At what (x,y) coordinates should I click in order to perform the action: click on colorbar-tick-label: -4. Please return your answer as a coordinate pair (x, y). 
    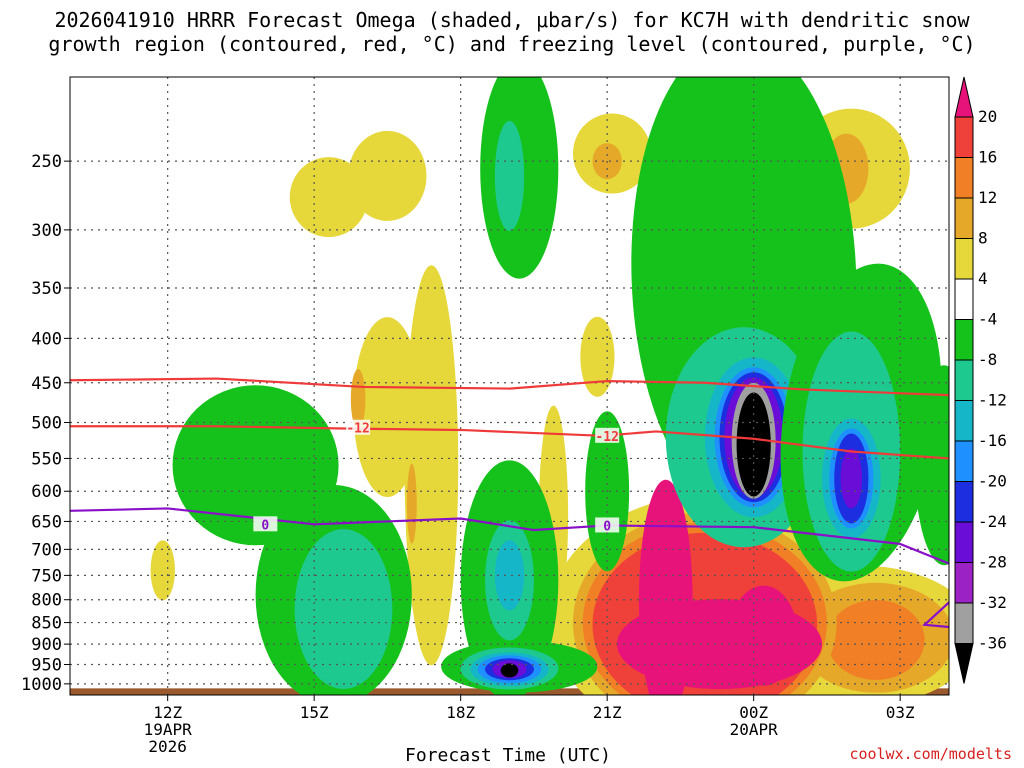
    Looking at the image, I should click on (987, 319).